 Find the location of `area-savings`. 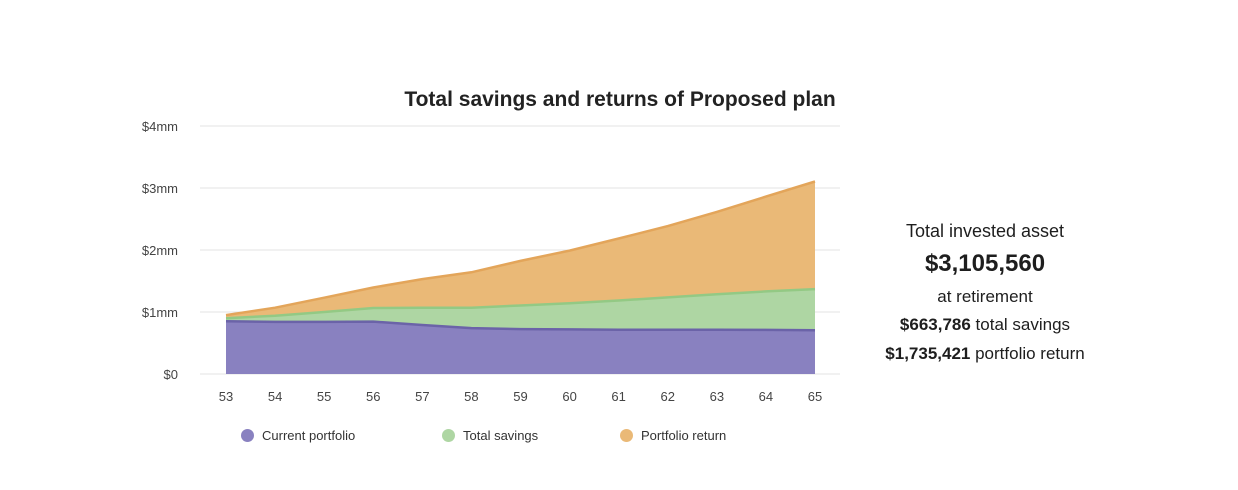

area-savings is located at coordinates (520, 310).